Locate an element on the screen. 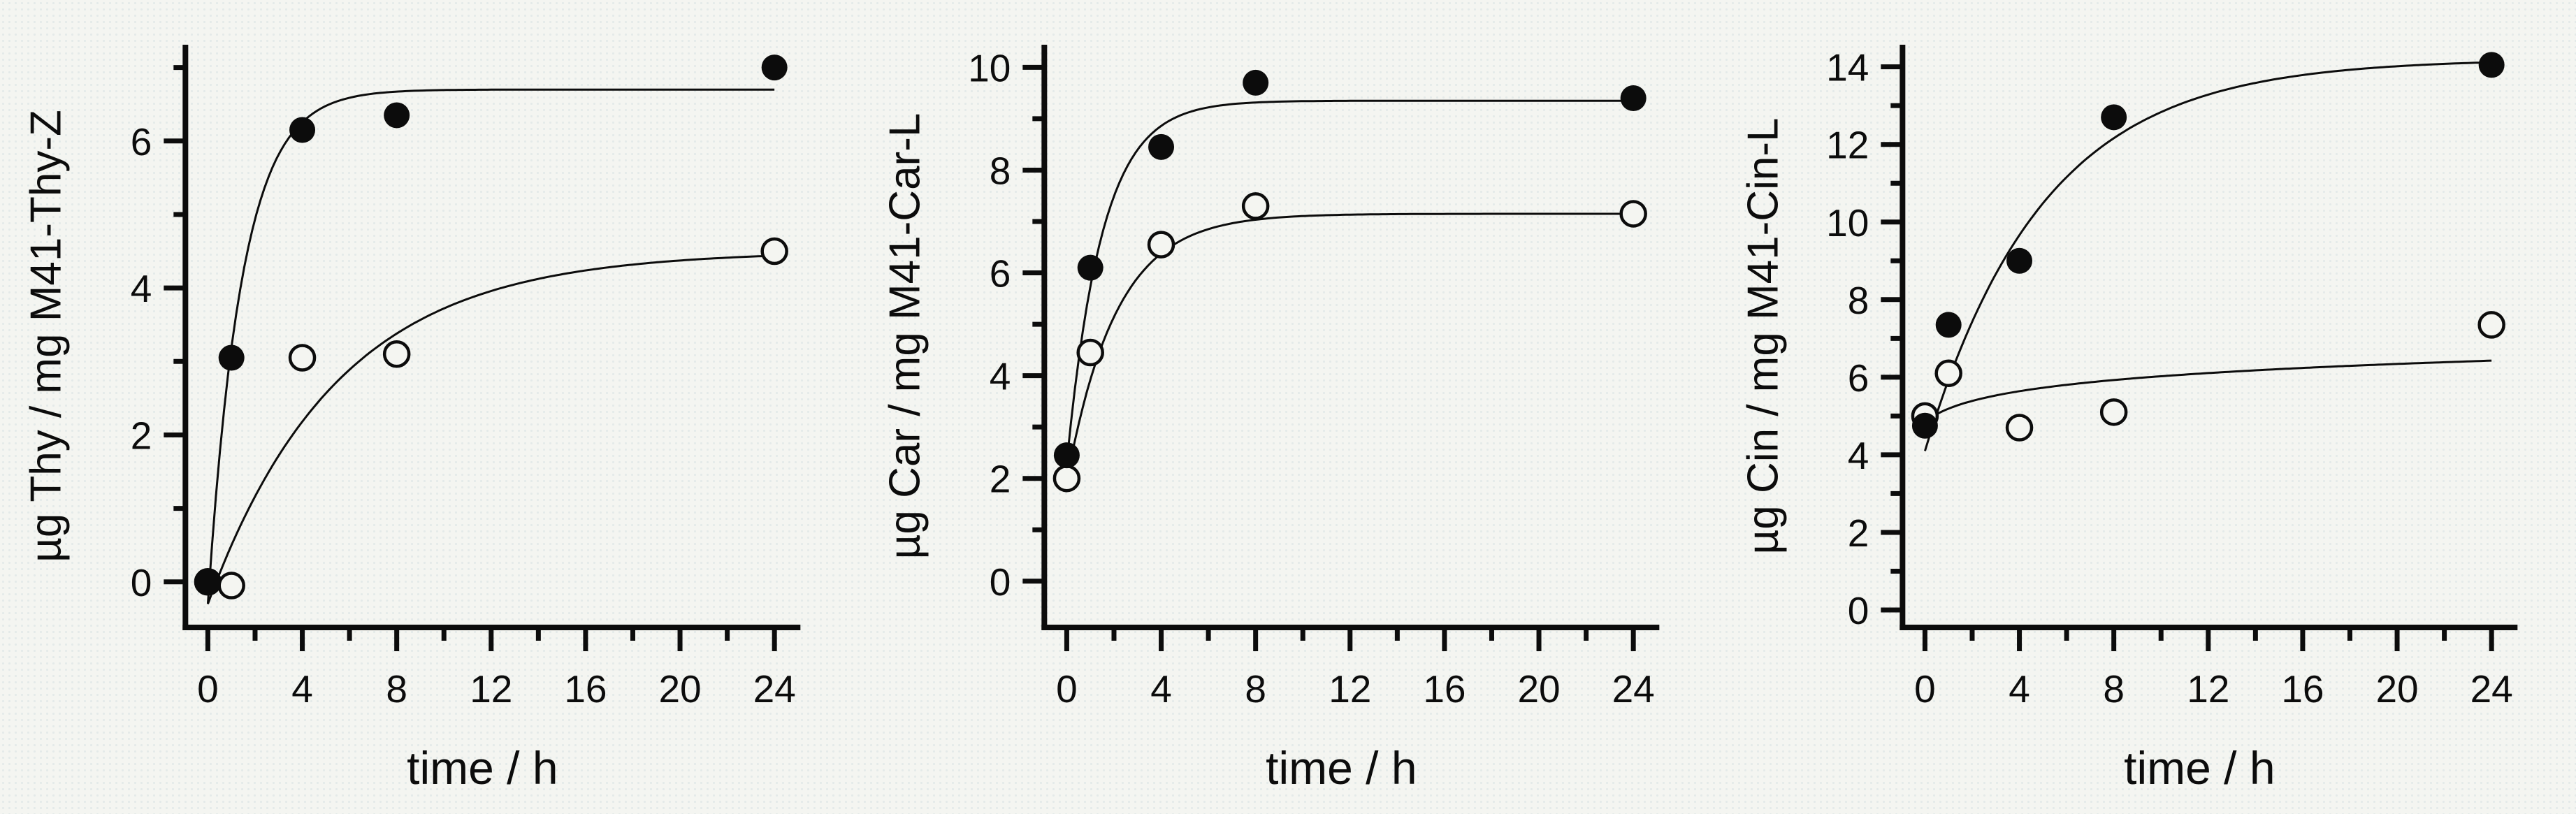 The width and height of the screenshot is (2576, 814). y-axis-title: µg Car / mg M41-Car-L is located at coordinates (905, 336).